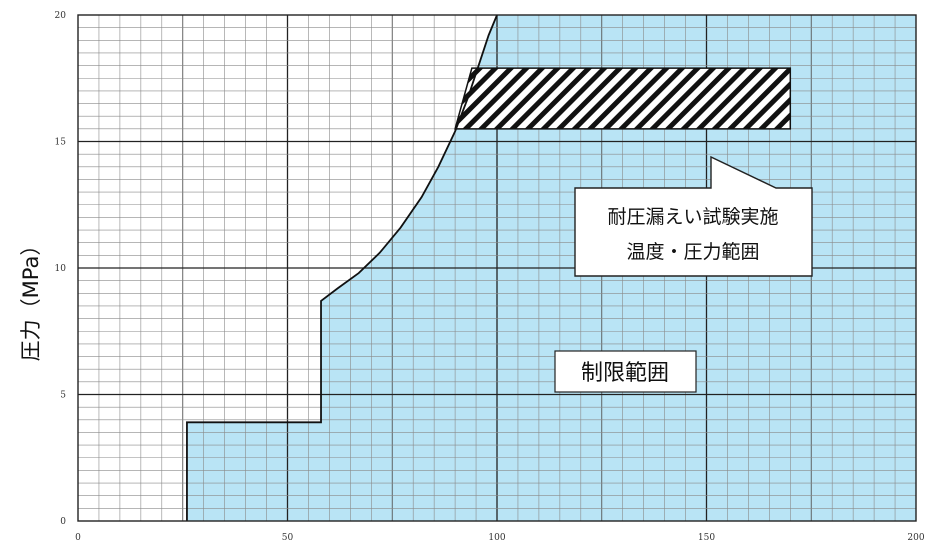 This screenshot has width=928, height=544. What do you see at coordinates (78, 538) in the screenshot?
I see `x-tick-label: 0` at bounding box center [78, 538].